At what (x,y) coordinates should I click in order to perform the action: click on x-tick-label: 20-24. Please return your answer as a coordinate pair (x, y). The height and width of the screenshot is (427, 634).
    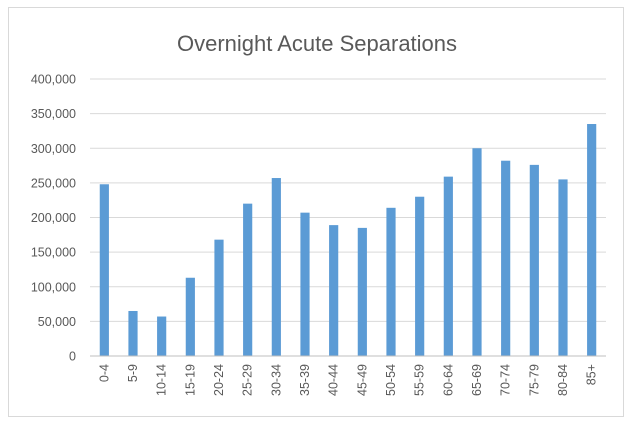
    Looking at the image, I should click on (219, 380).